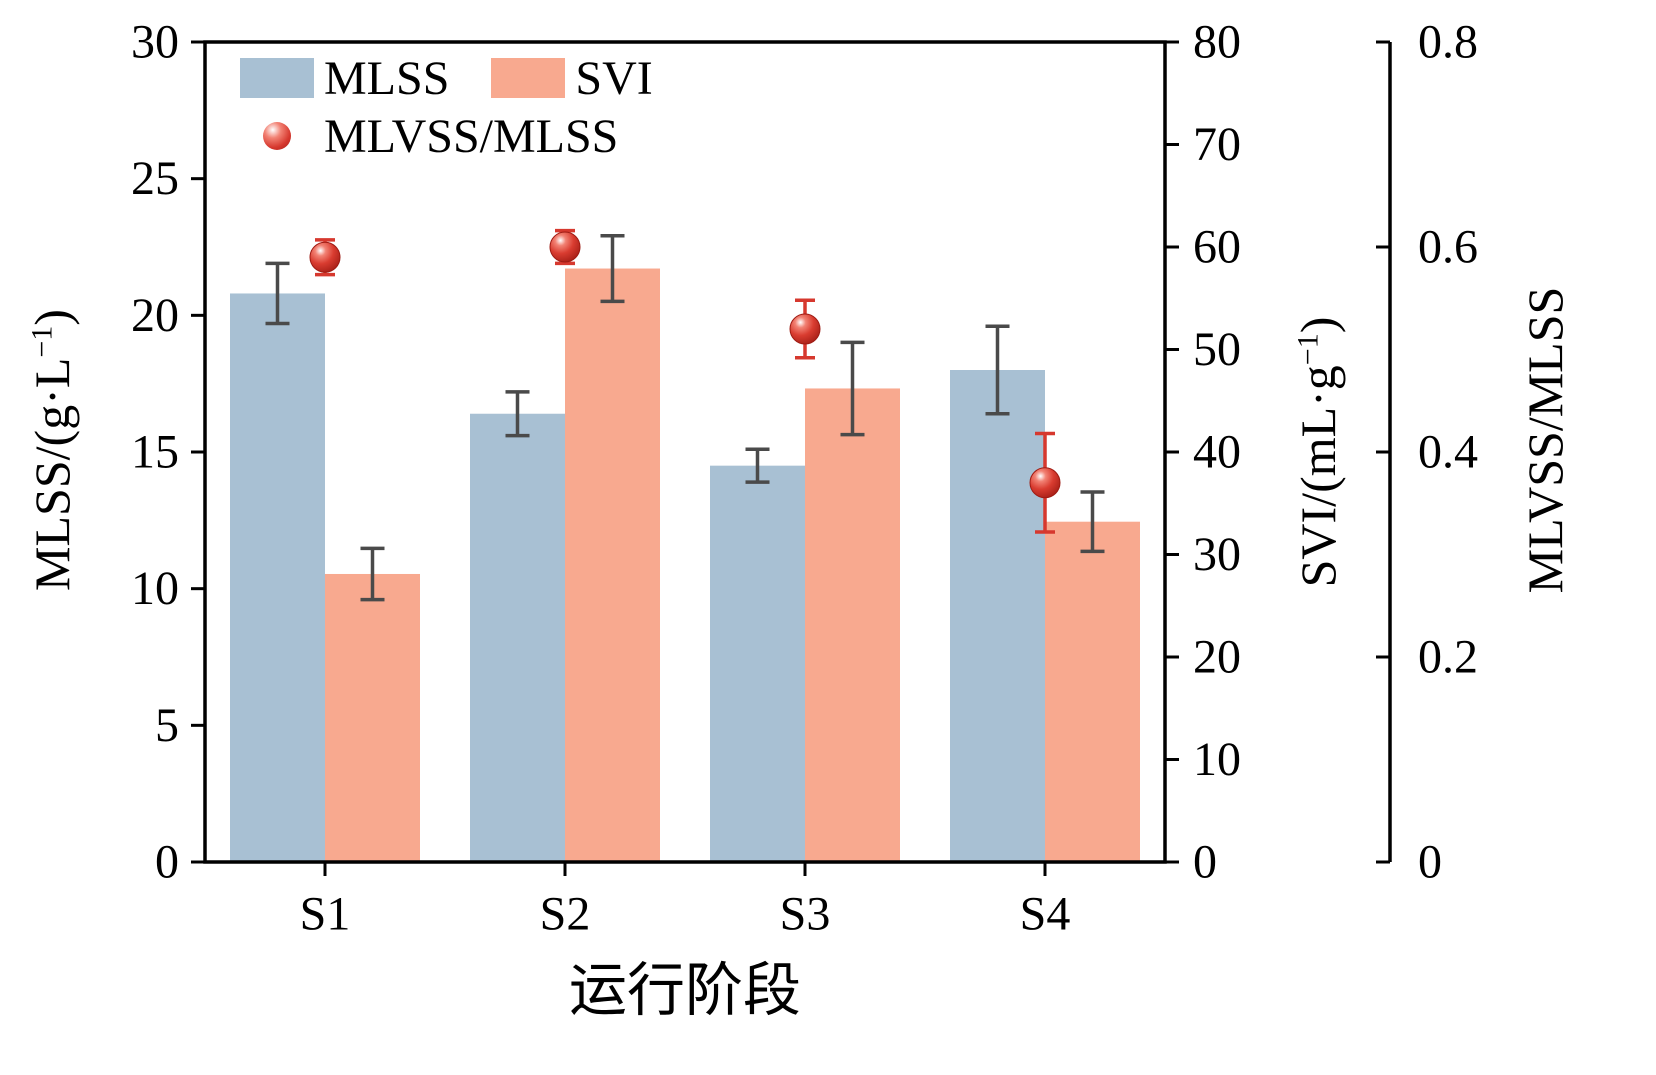 The image size is (1656, 1075). What do you see at coordinates (1217, 247) in the screenshot?
I see `tick-label: 60` at bounding box center [1217, 247].